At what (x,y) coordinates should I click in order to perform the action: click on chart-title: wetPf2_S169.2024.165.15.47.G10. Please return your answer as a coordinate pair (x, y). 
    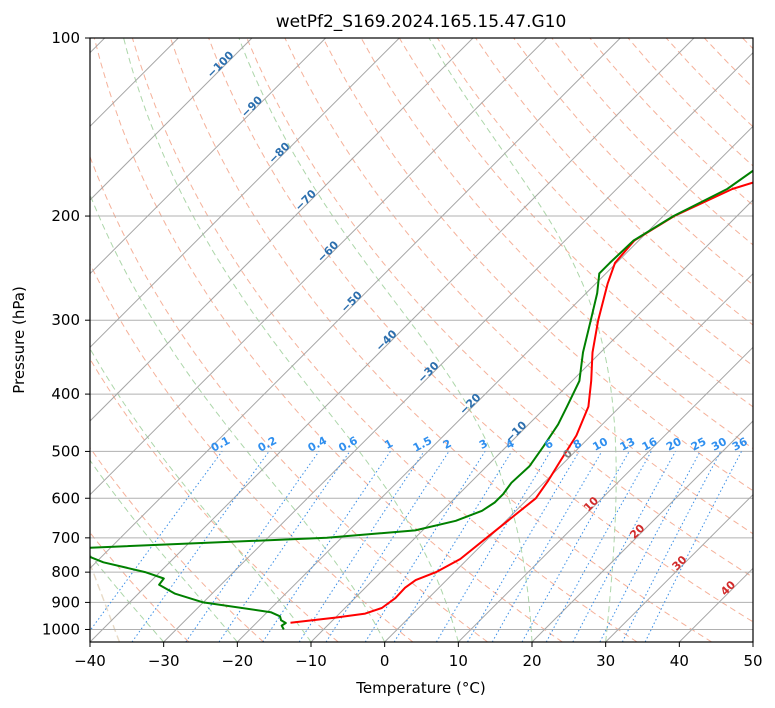
    Looking at the image, I should click on (421, 22).